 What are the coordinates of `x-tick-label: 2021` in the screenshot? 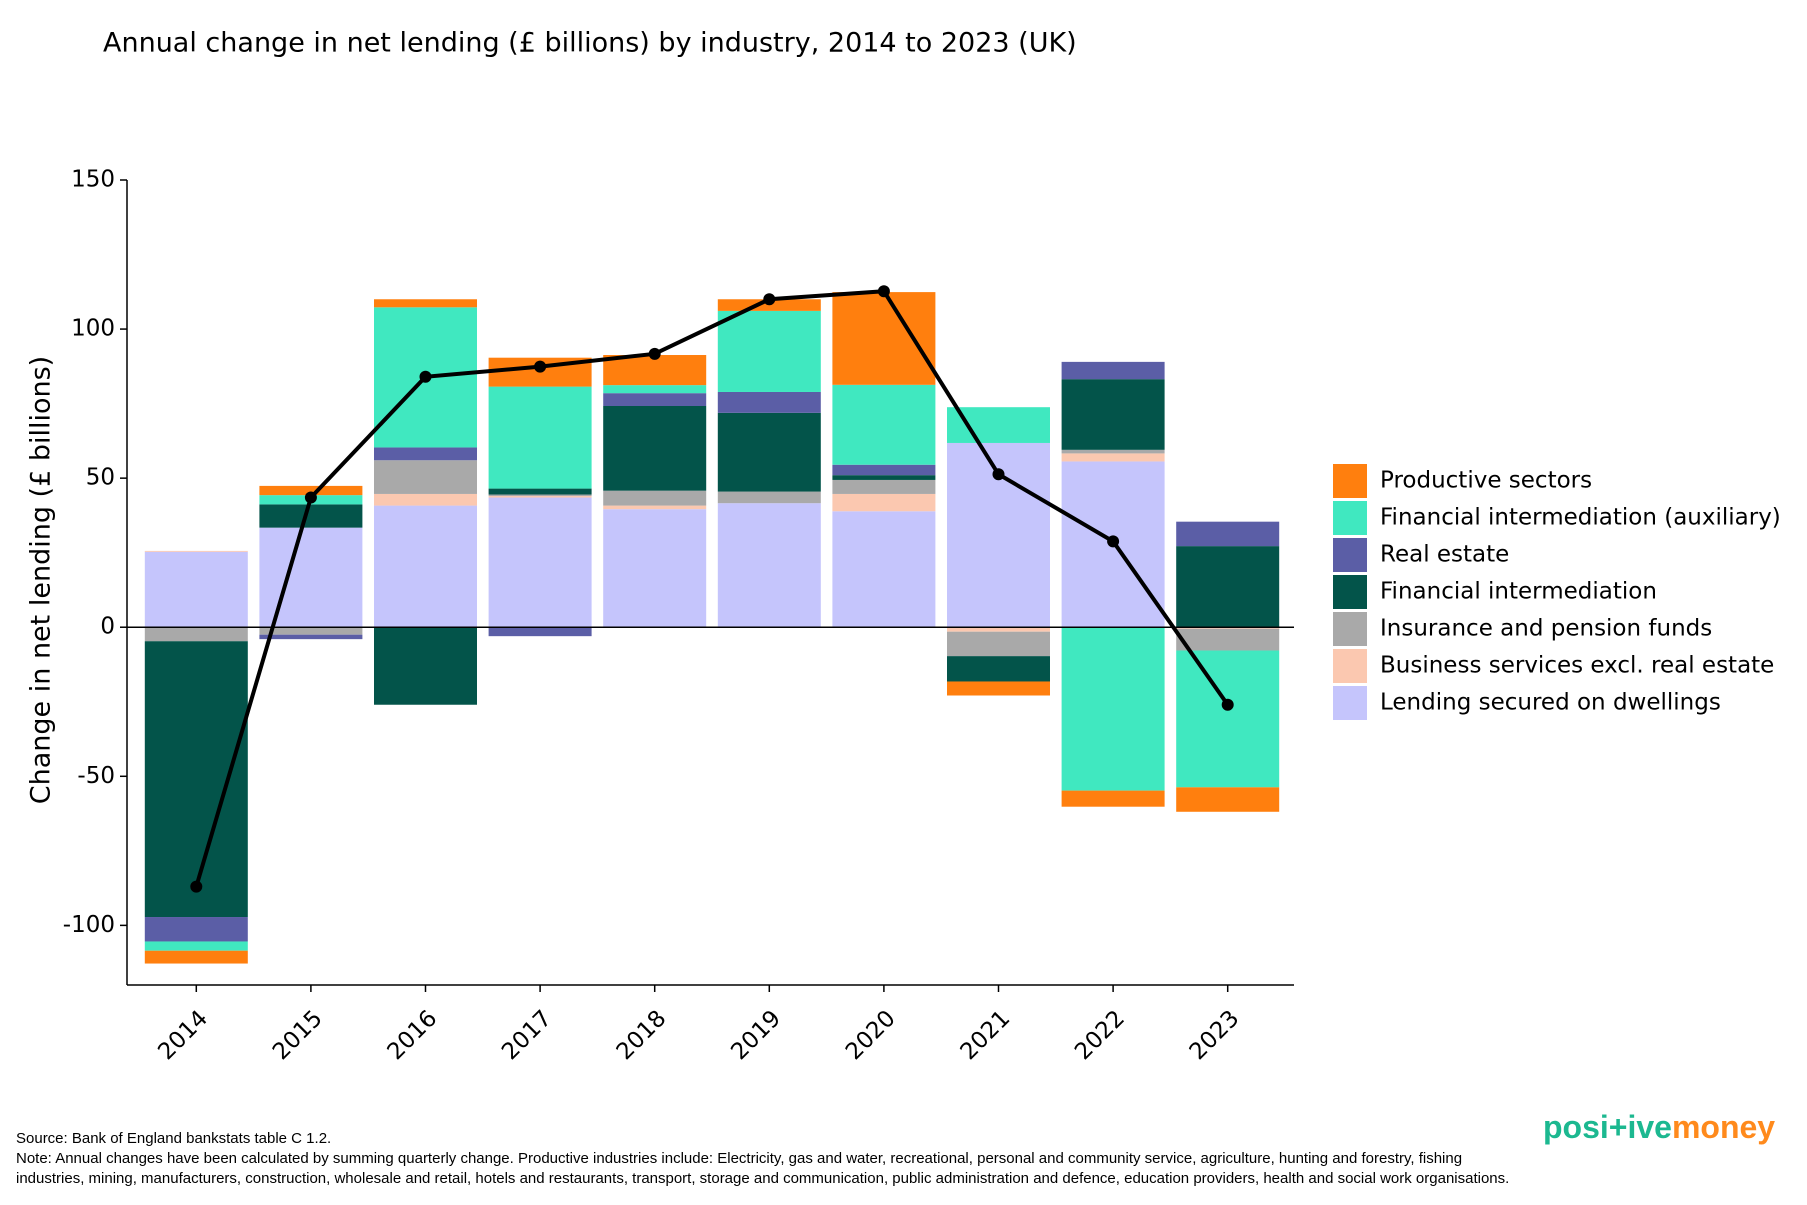 It's located at (986, 1035).